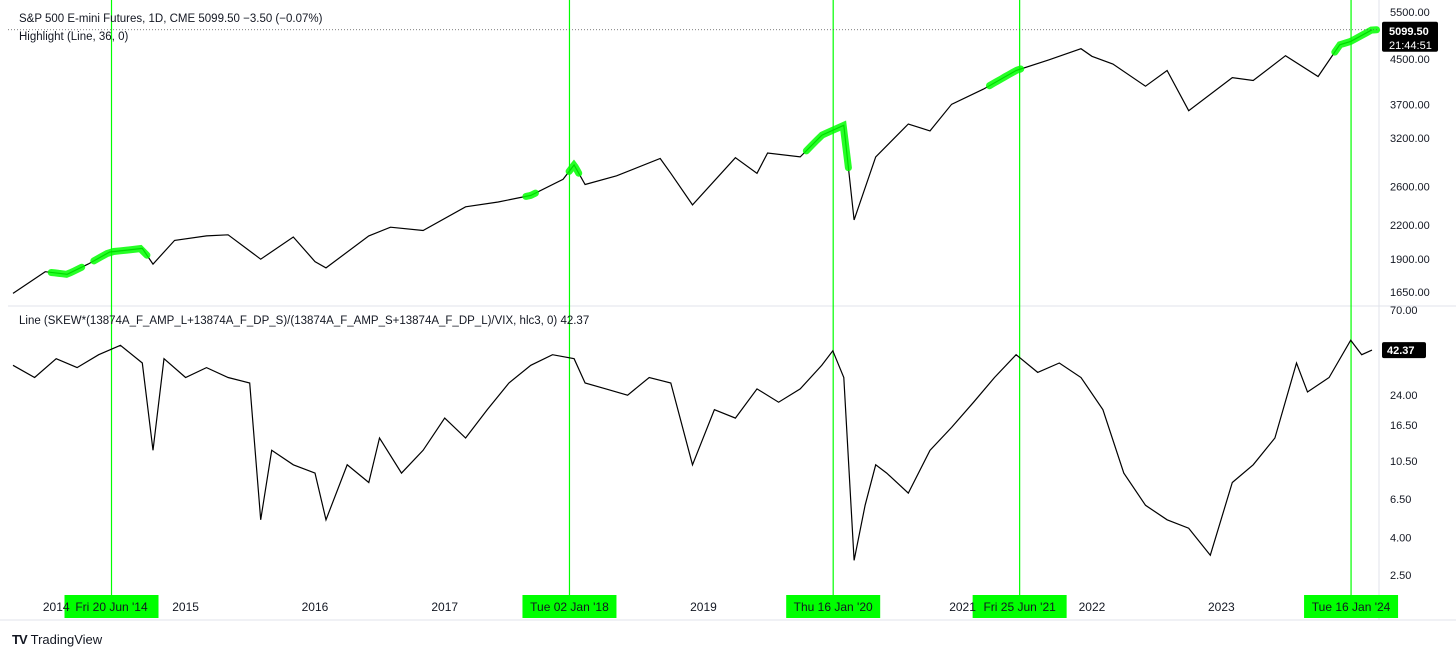  Describe the element at coordinates (1410, 293) in the screenshot. I see `y-tick-label: 1650.00` at that location.